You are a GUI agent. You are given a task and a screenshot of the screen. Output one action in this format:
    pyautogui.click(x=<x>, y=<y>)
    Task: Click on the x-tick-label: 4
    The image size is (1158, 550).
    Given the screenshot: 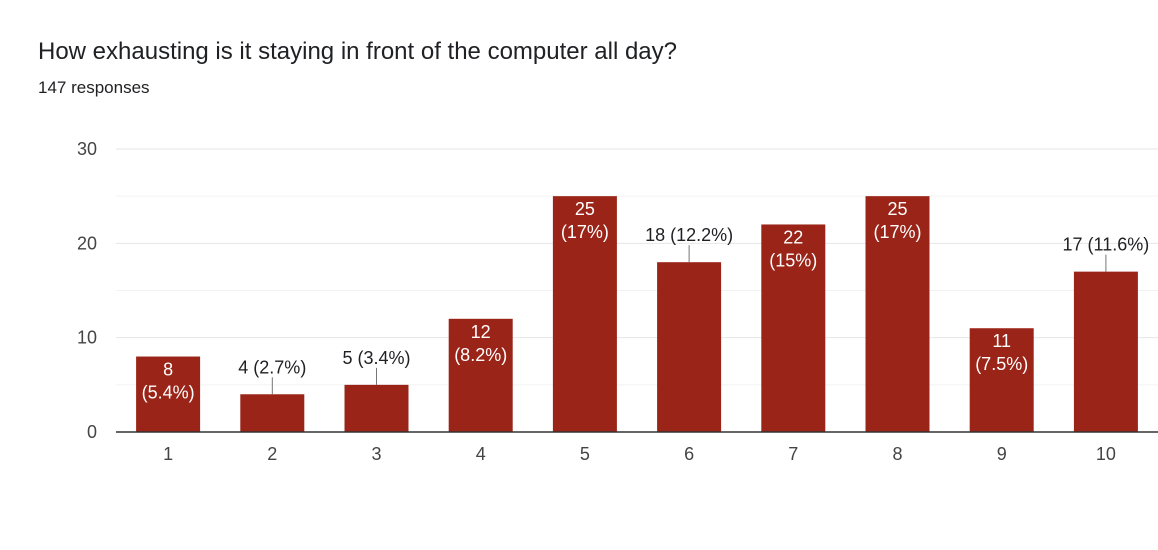 What is the action you would take?
    pyautogui.click(x=481, y=454)
    